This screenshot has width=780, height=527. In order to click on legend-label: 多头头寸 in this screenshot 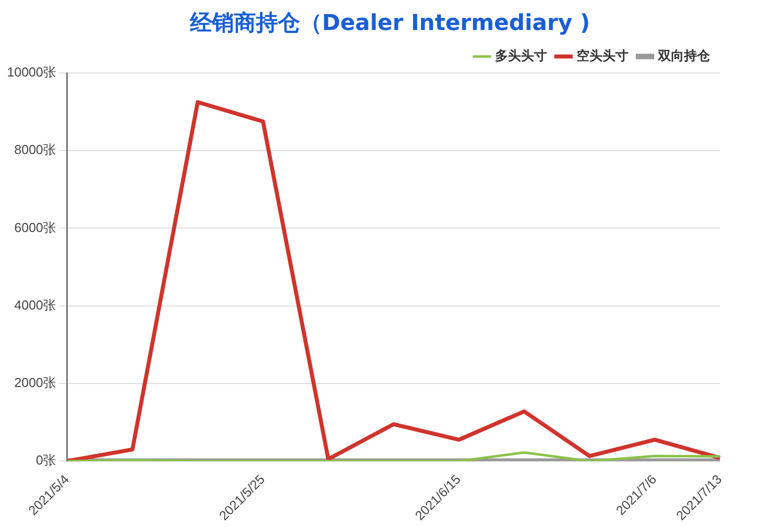, I will do `click(521, 56)`.